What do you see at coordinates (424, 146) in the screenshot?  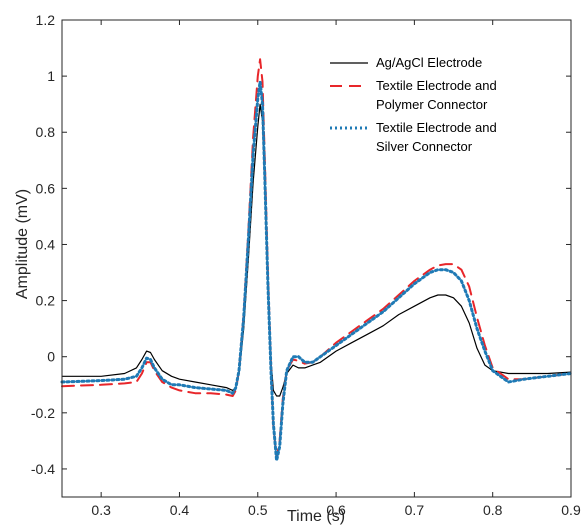 I see `legend-label: Silver Connector` at bounding box center [424, 146].